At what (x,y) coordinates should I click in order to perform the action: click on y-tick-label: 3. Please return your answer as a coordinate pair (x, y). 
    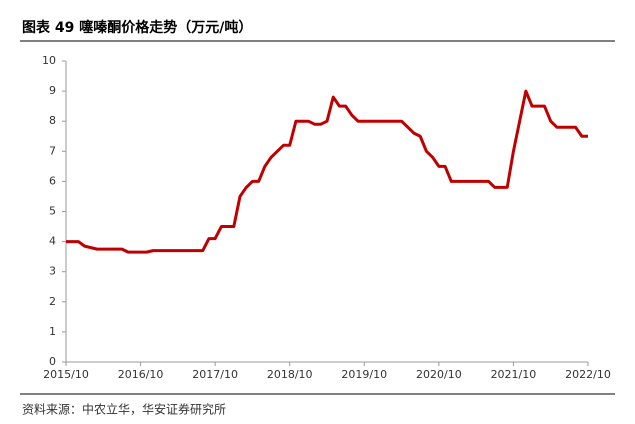
    Looking at the image, I should click on (52, 271).